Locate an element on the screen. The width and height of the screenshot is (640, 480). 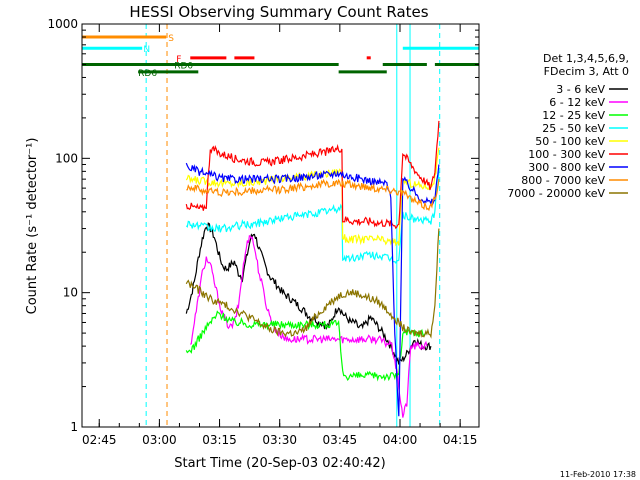
x-tick-label-5: 04:00 is located at coordinates (400, 440).